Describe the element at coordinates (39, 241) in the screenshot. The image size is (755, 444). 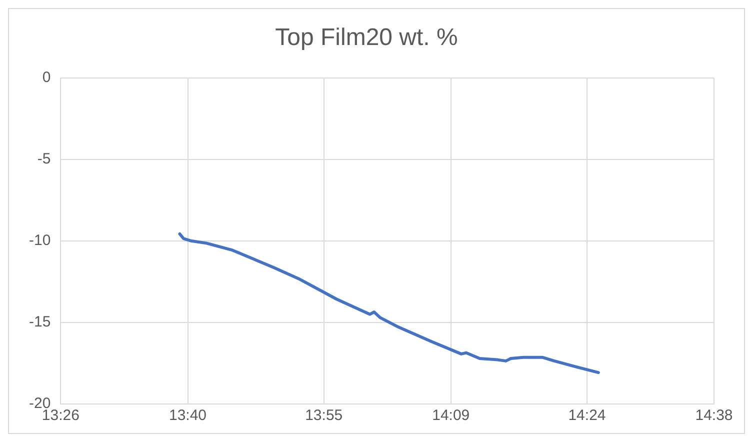
I see `y-tick-label: -10` at that location.